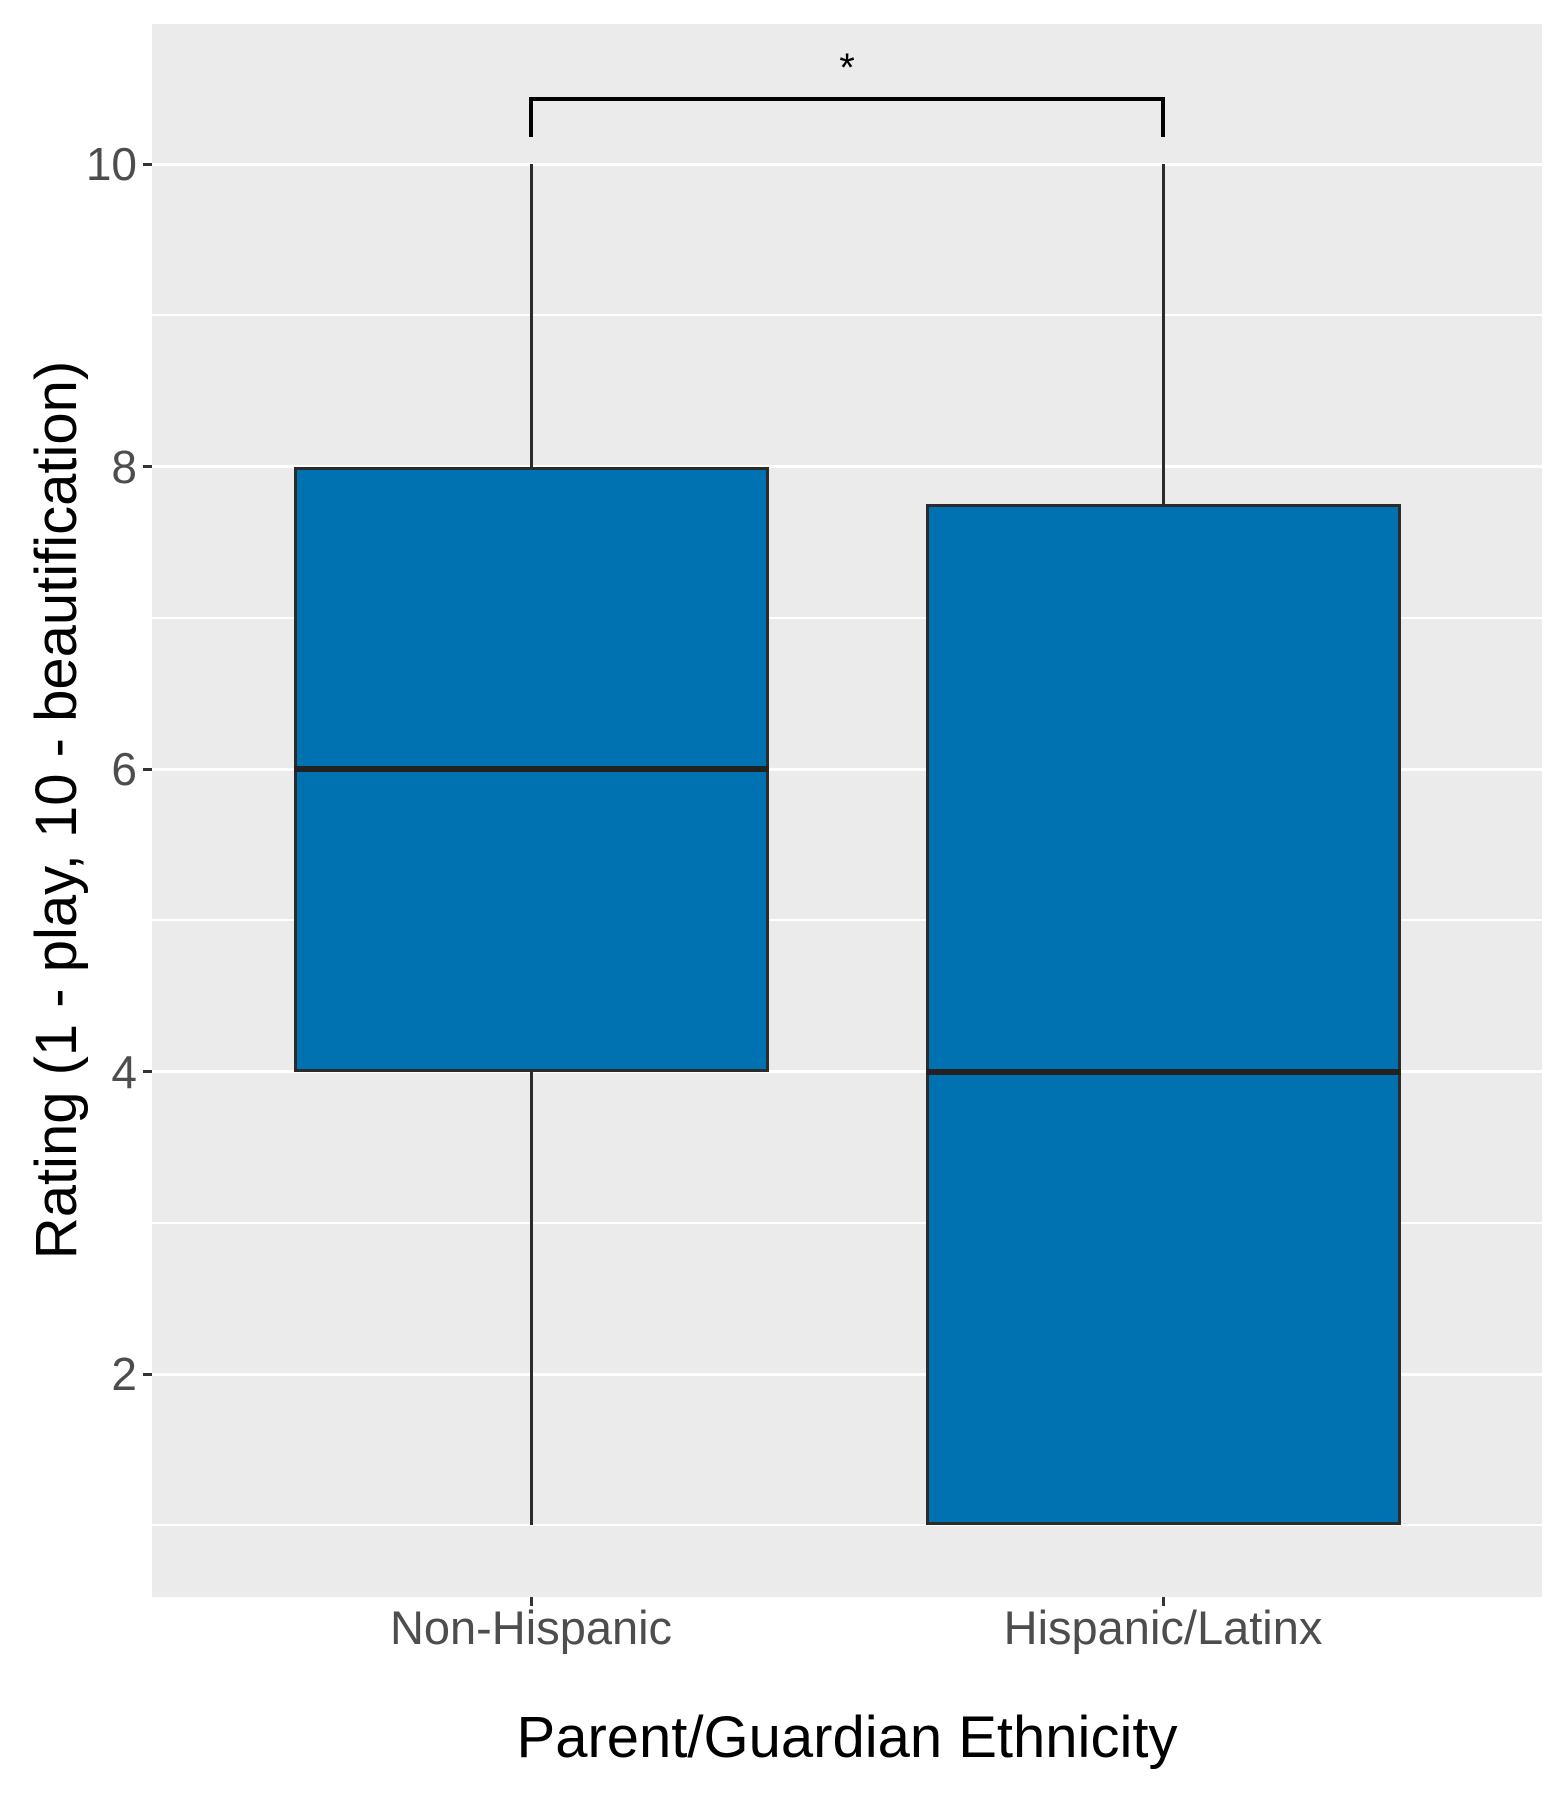  I want to click on significance-bracket, so click(847, 117).